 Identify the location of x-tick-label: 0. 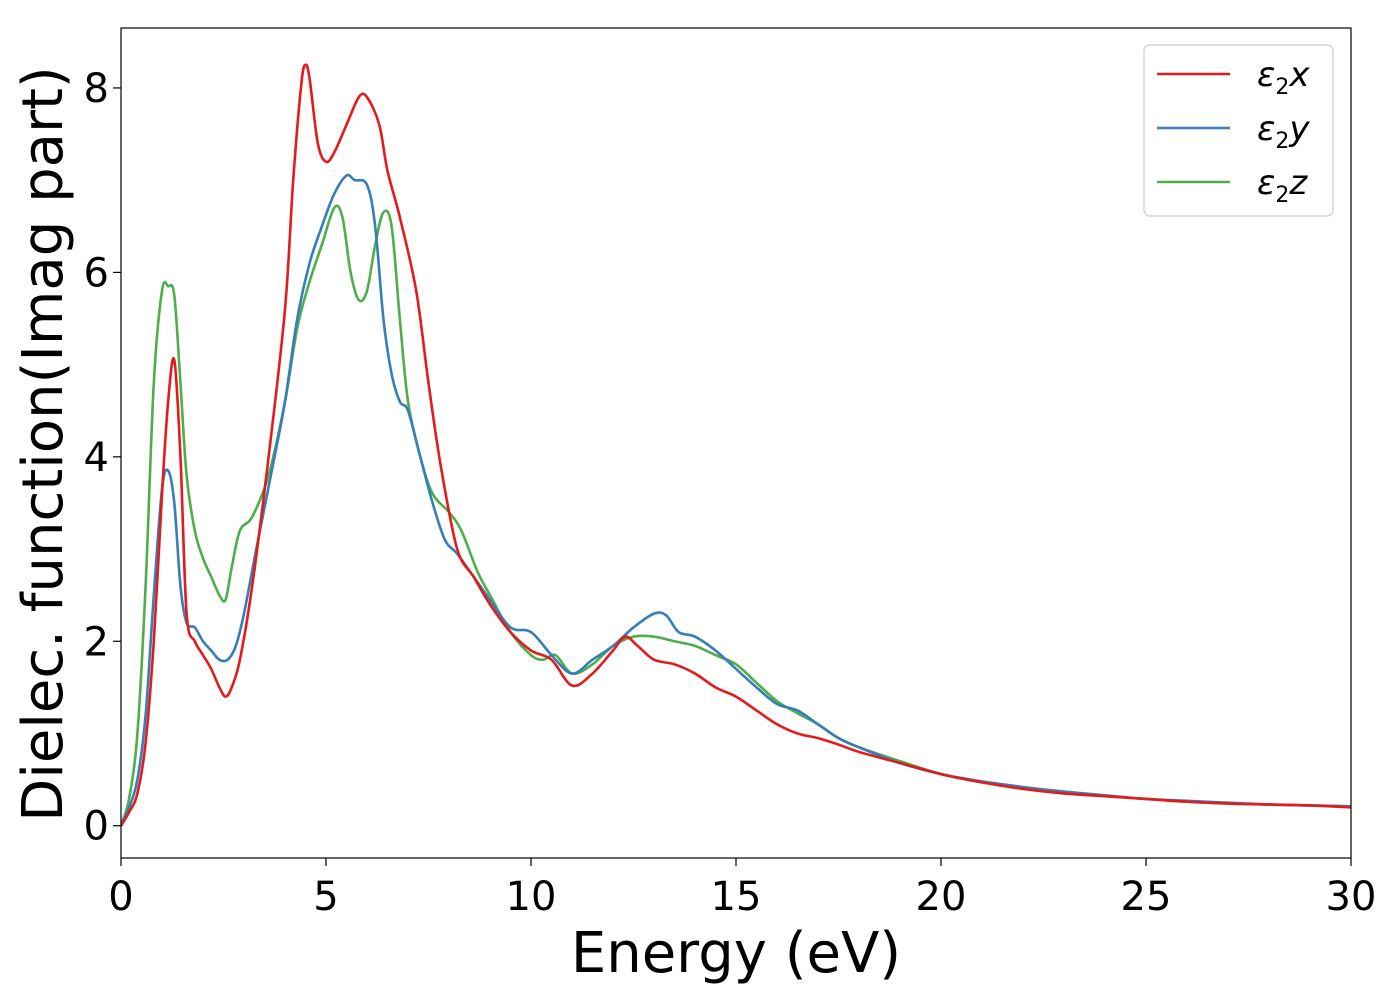
(120, 897).